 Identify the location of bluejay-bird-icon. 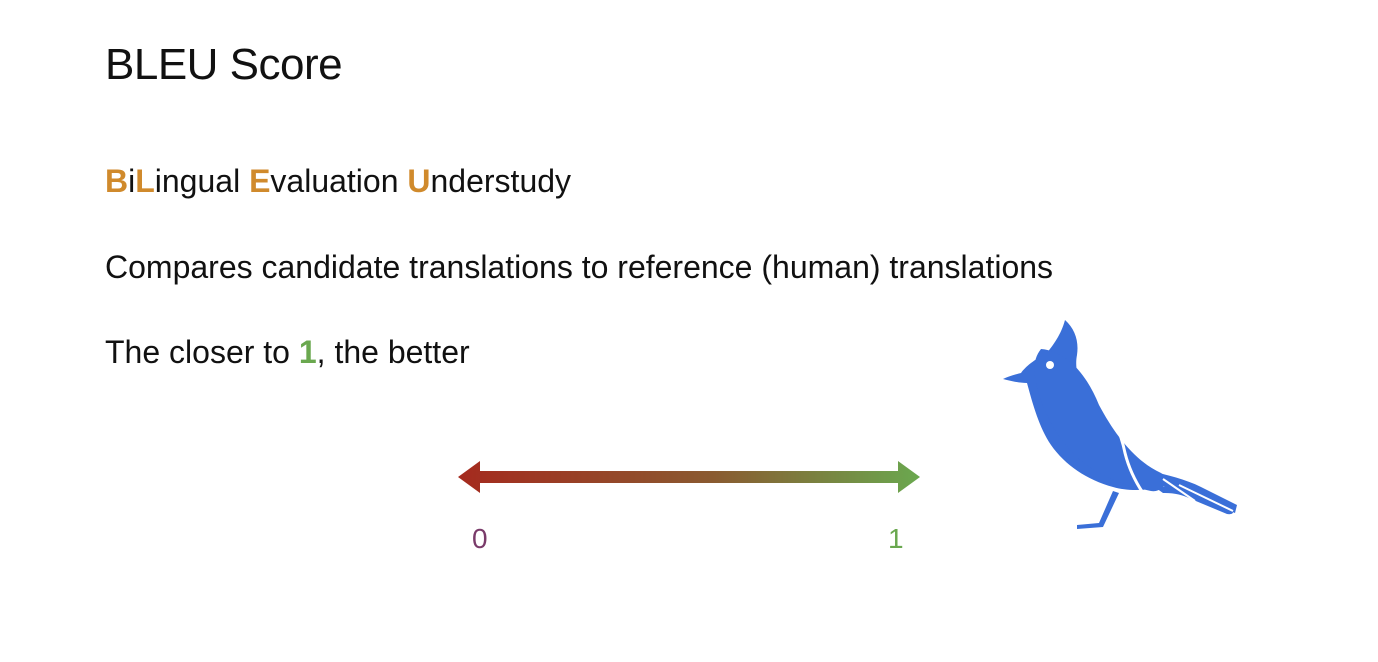
(1120, 424).